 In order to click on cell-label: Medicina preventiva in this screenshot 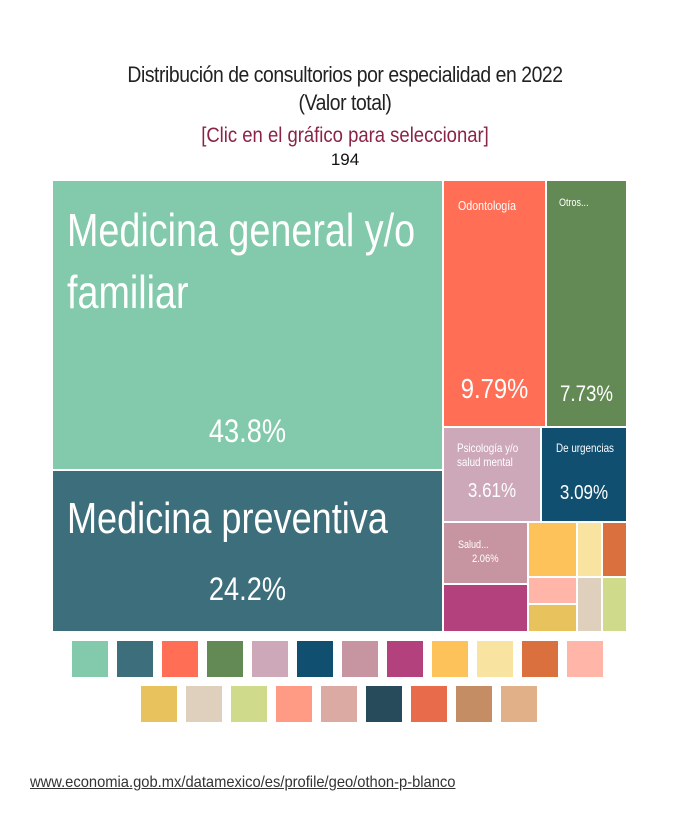, I will do `click(227, 518)`.